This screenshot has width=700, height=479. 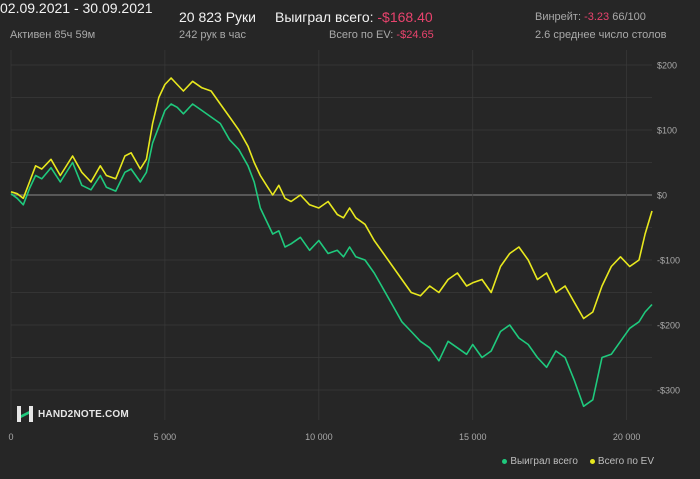 What do you see at coordinates (597, 17) in the screenshot?
I see `winrate-value: -3.23` at bounding box center [597, 17].